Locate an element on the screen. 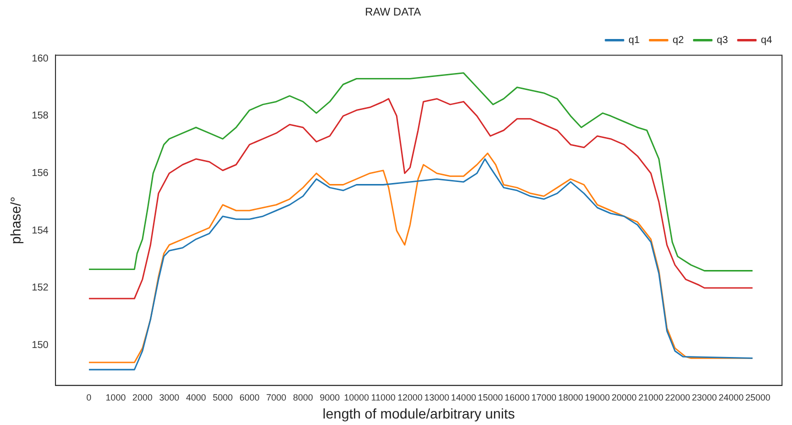  x-tick-label: 3000 is located at coordinates (169, 397).